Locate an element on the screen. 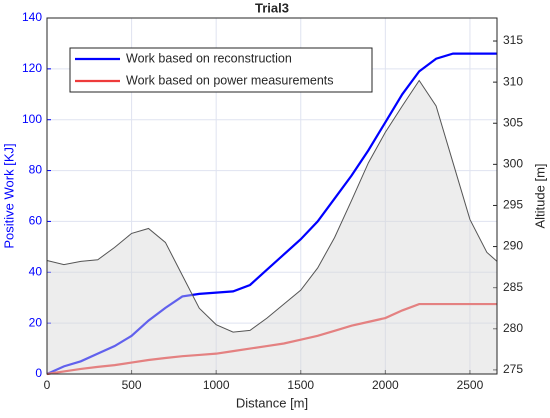  y-tick-label: 60 is located at coordinates (36, 221).